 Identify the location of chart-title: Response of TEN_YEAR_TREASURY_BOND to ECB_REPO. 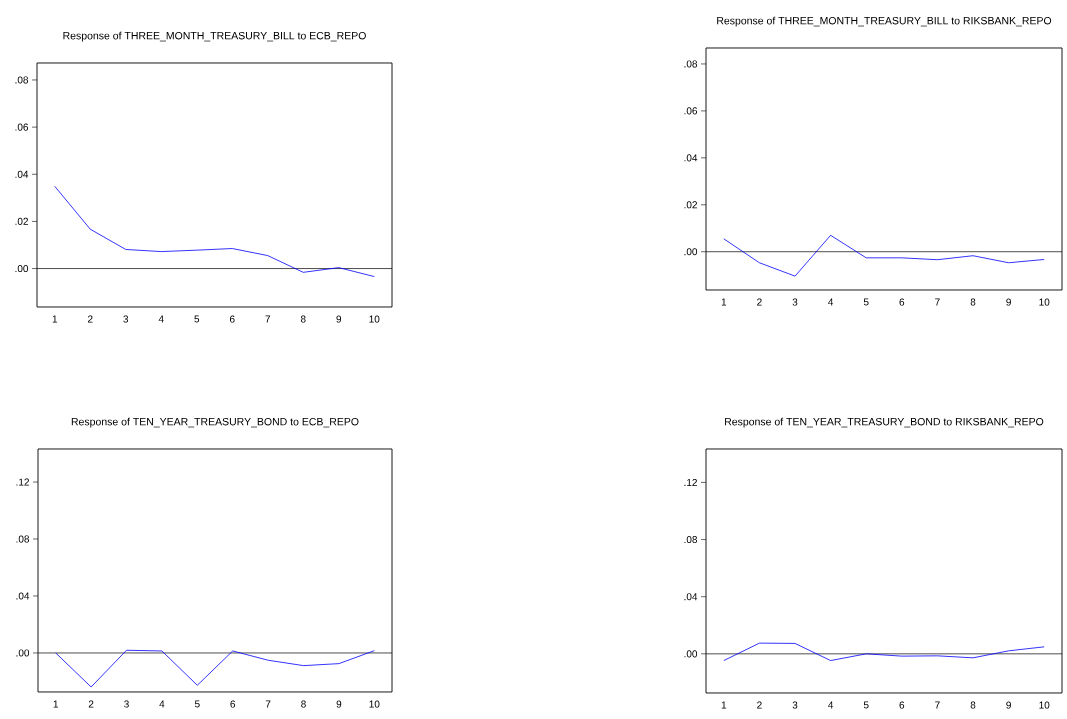
(215, 422).